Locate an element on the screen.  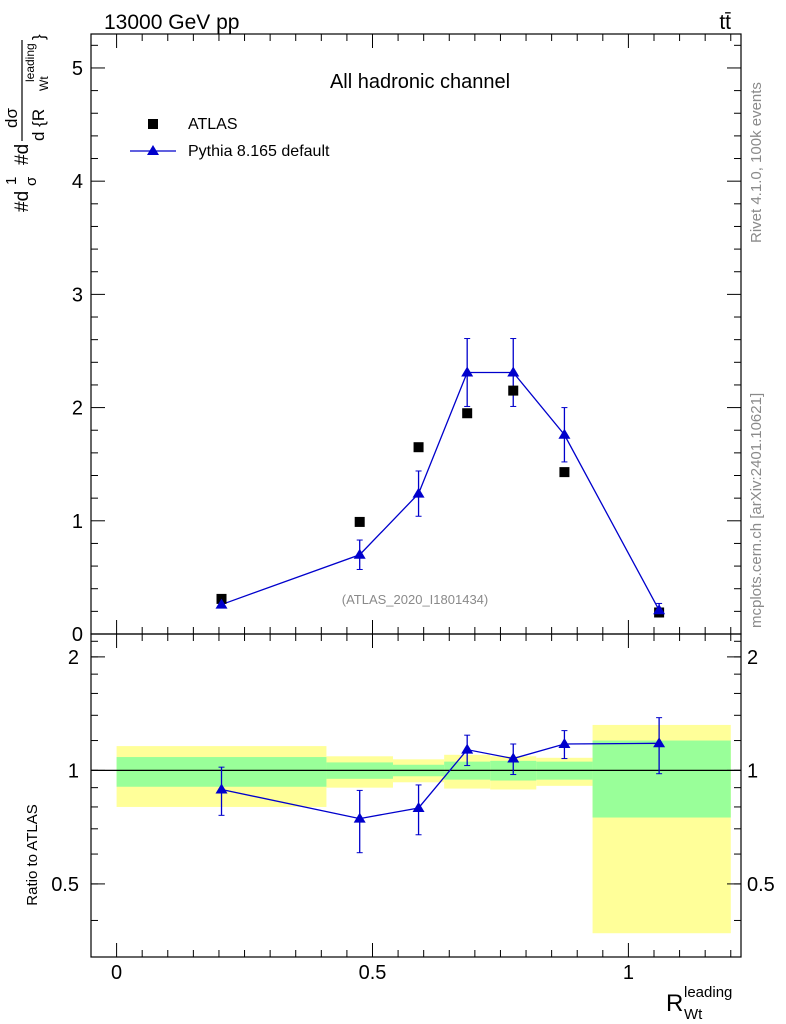
ylabel-sigma: σ is located at coordinates (31, 181).